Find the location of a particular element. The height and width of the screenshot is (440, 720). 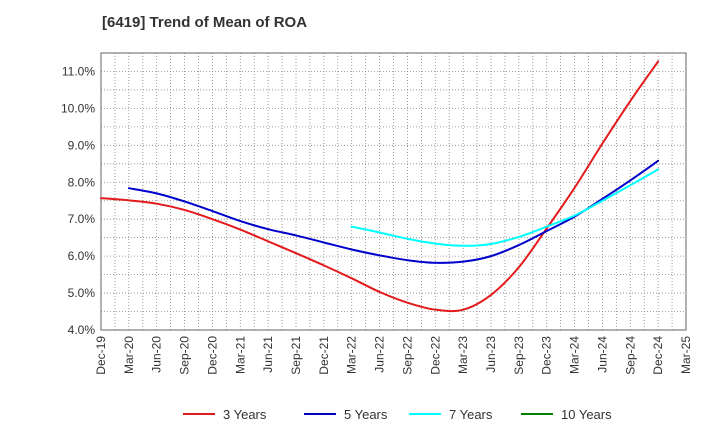

y-tick-label: 9.0% is located at coordinates (82, 145).